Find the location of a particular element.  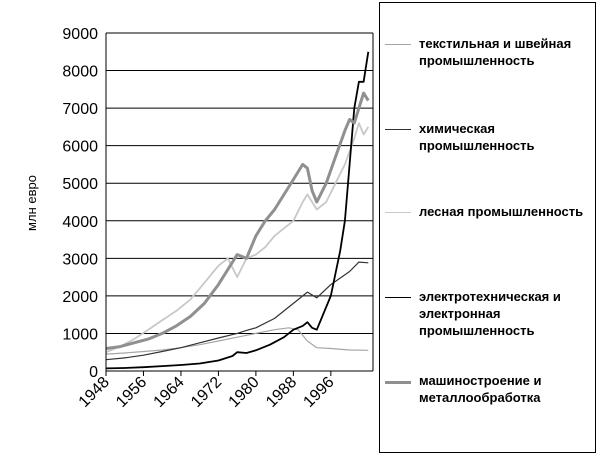

x-tick-label: 1972 is located at coordinates (206, 392).